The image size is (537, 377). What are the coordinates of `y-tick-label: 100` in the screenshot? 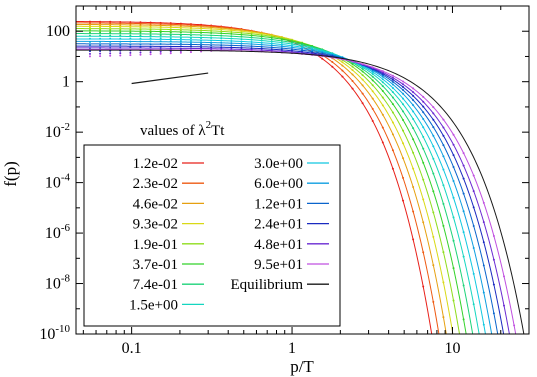 It's located at (58, 31).